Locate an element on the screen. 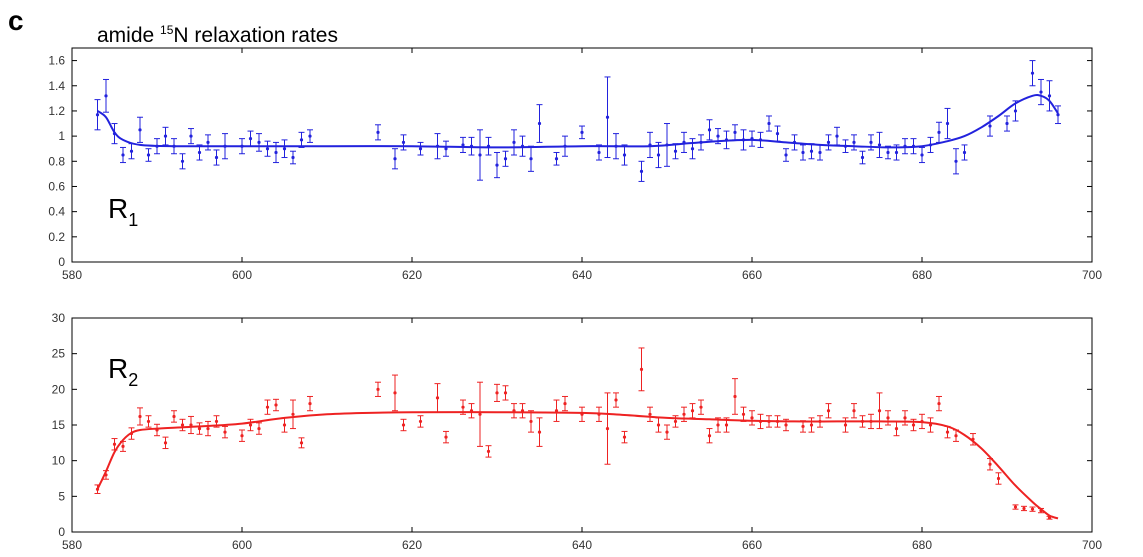 The width and height of the screenshot is (1143, 557). r1-y-tick-label: 0.6 is located at coordinates (56, 186).